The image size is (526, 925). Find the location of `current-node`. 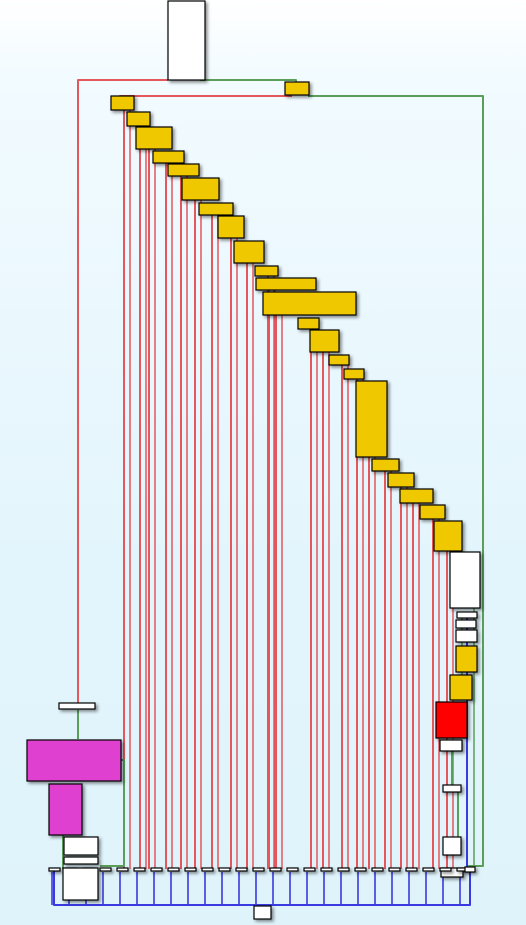

current-node is located at coordinates (451, 720).